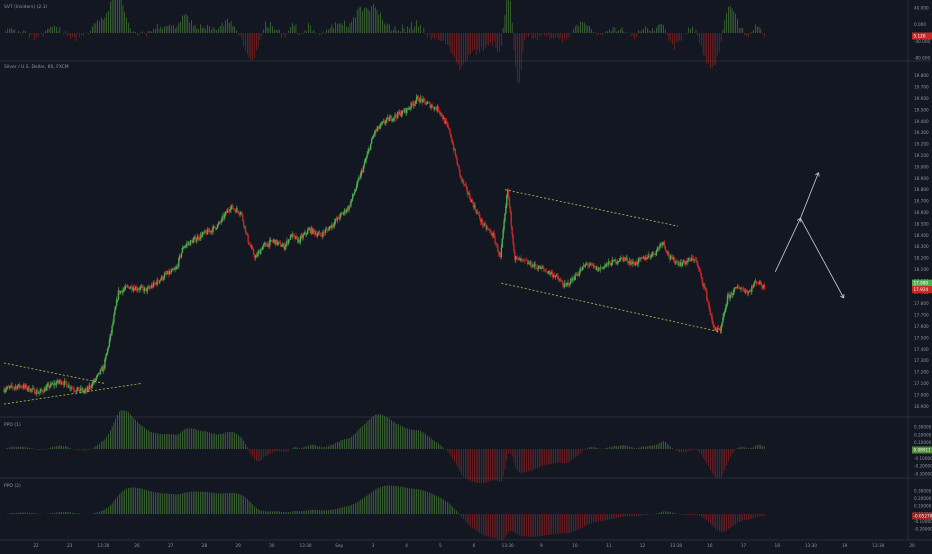 The height and width of the screenshot is (554, 932). I want to click on time-axis-tick: 4, so click(406, 545).